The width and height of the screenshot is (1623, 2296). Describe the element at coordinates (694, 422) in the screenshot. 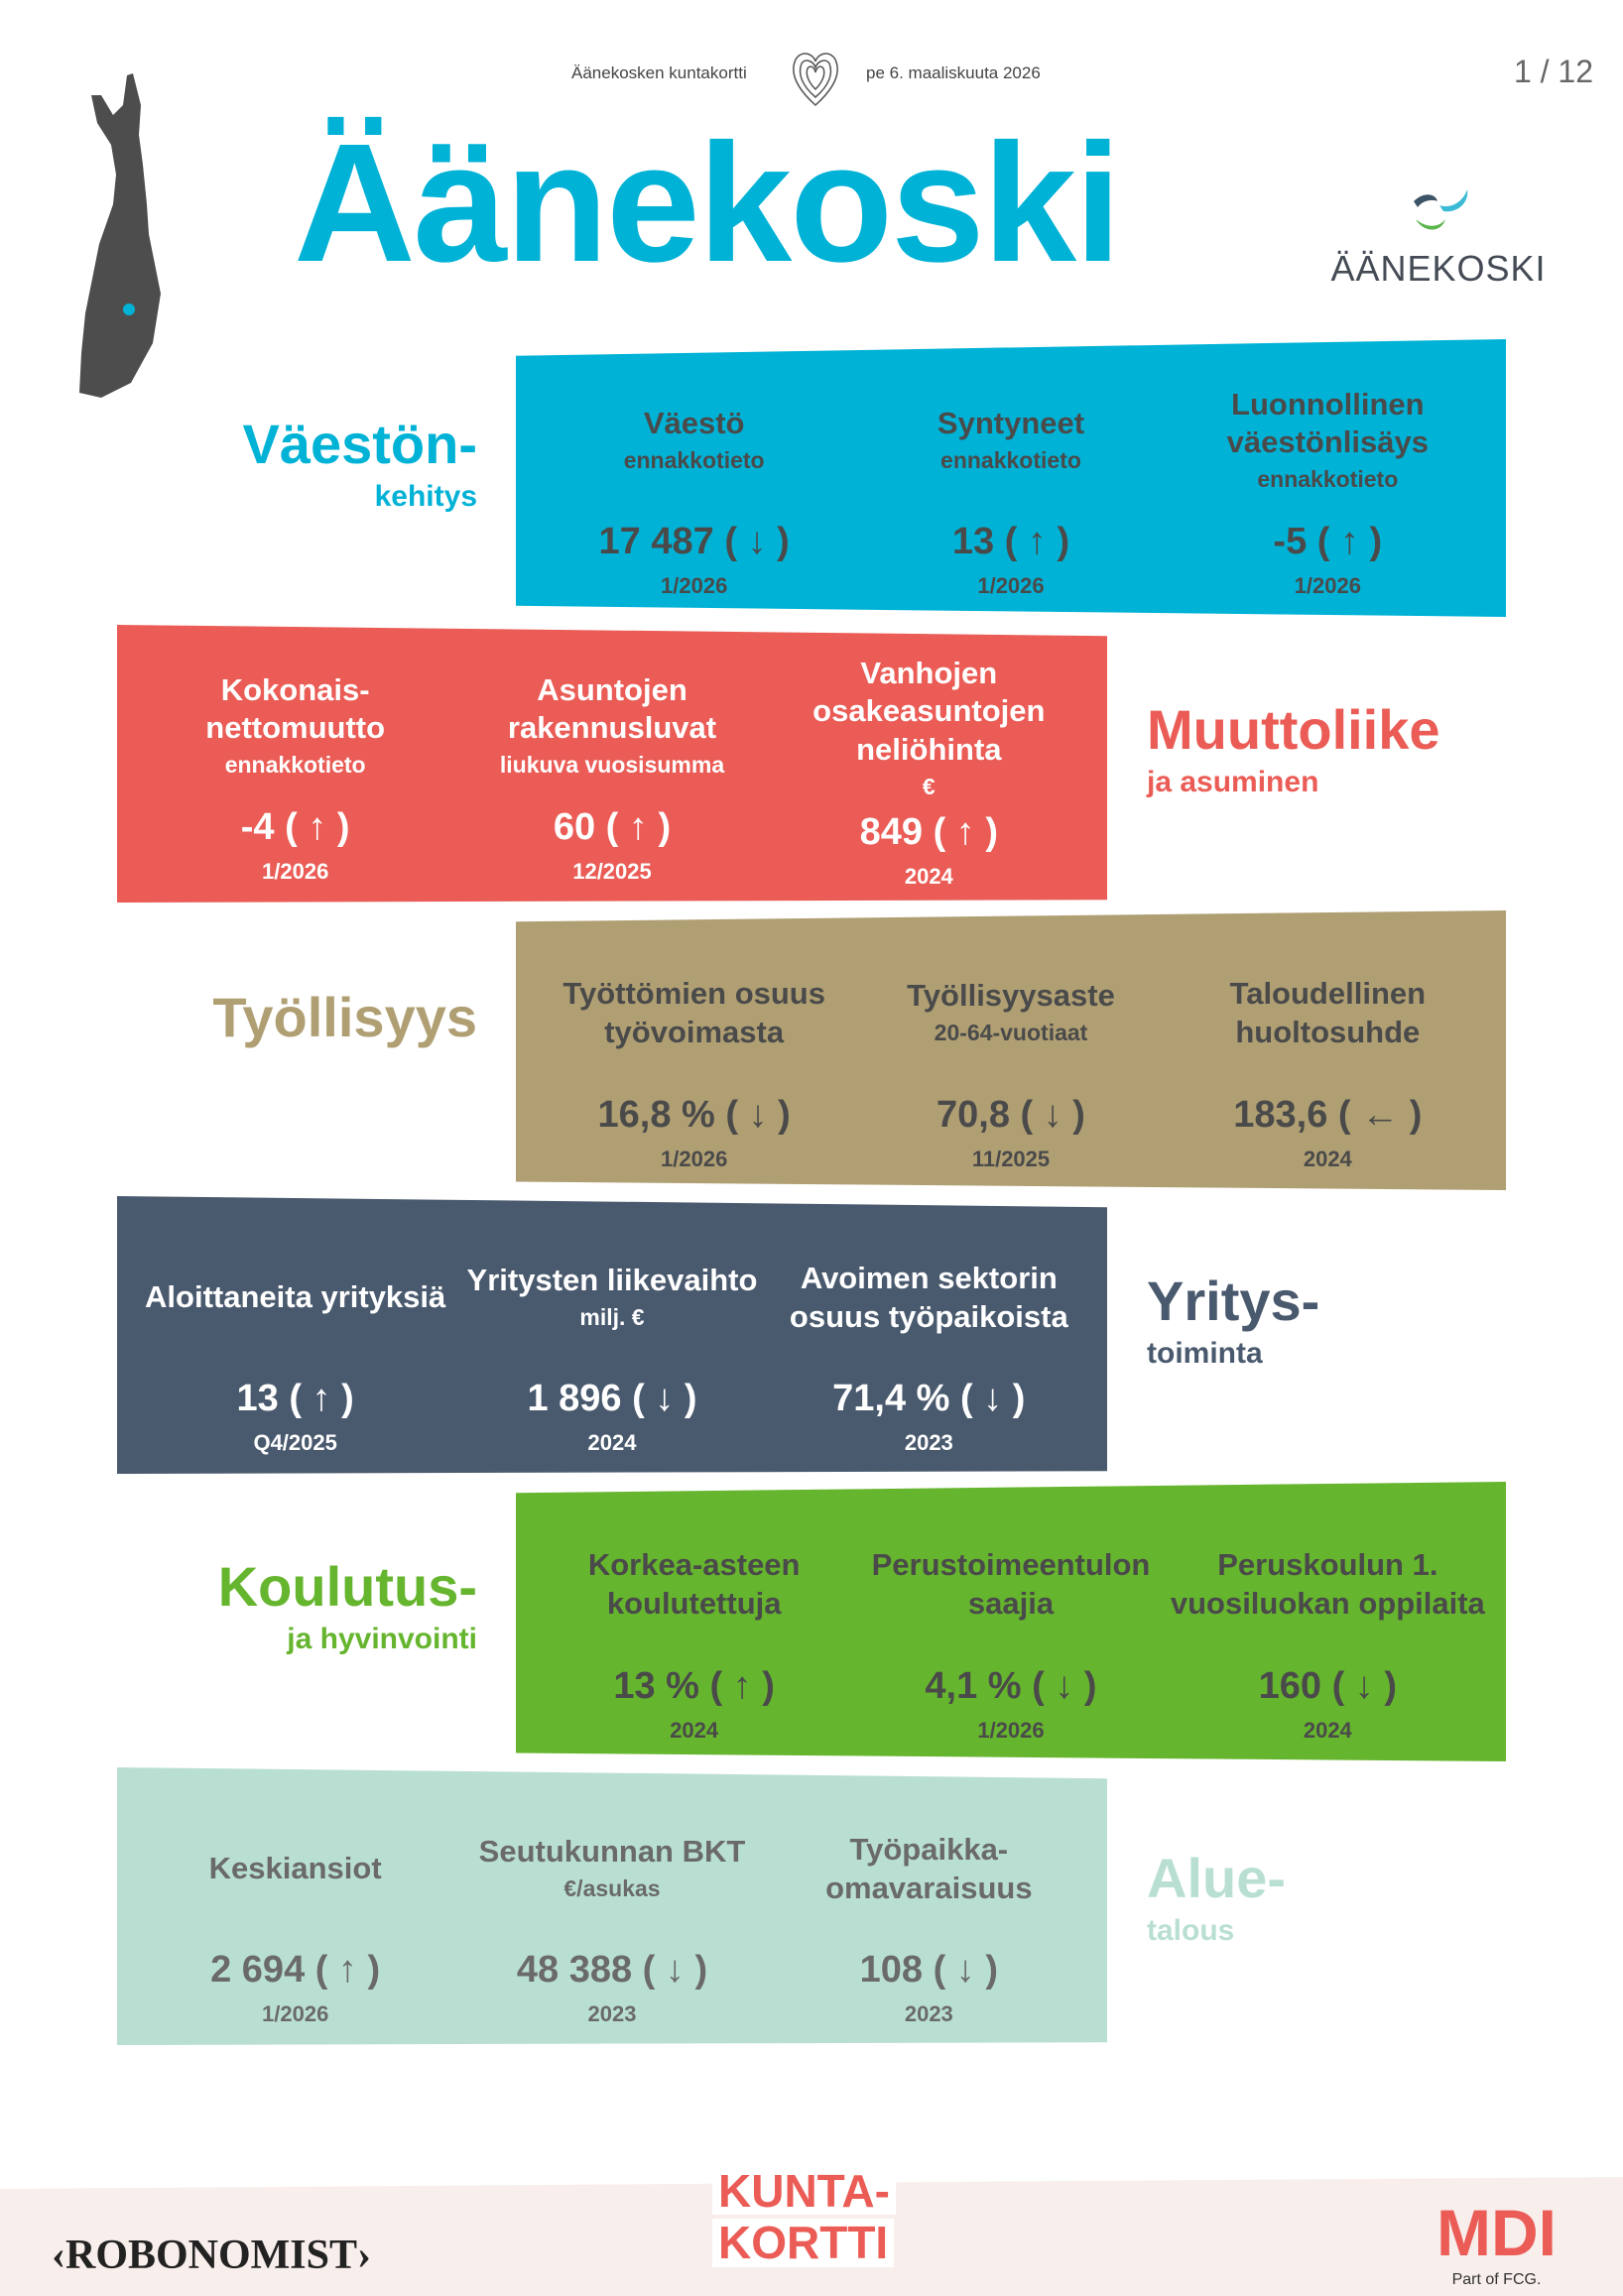

I see `indicator-title: Väestö` at that location.